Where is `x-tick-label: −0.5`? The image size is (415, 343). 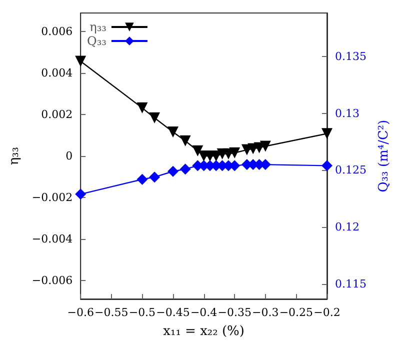
x-tick-label: −0.5 is located at coordinates (142, 312).